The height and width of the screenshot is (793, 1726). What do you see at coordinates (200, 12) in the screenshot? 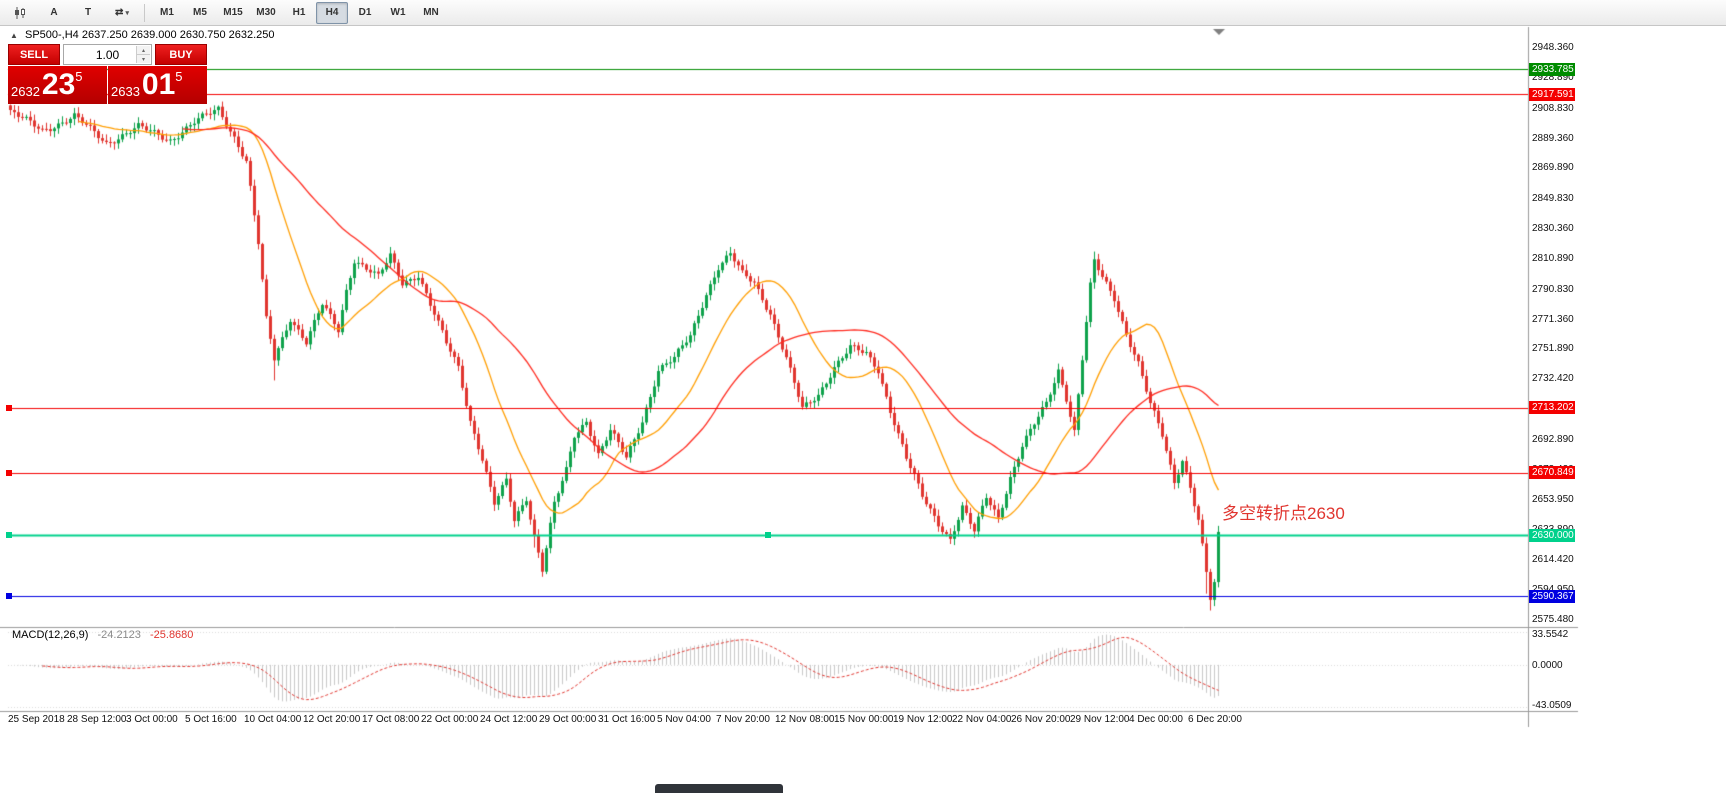
I see `timeframe-button-m5: M5` at bounding box center [200, 12].